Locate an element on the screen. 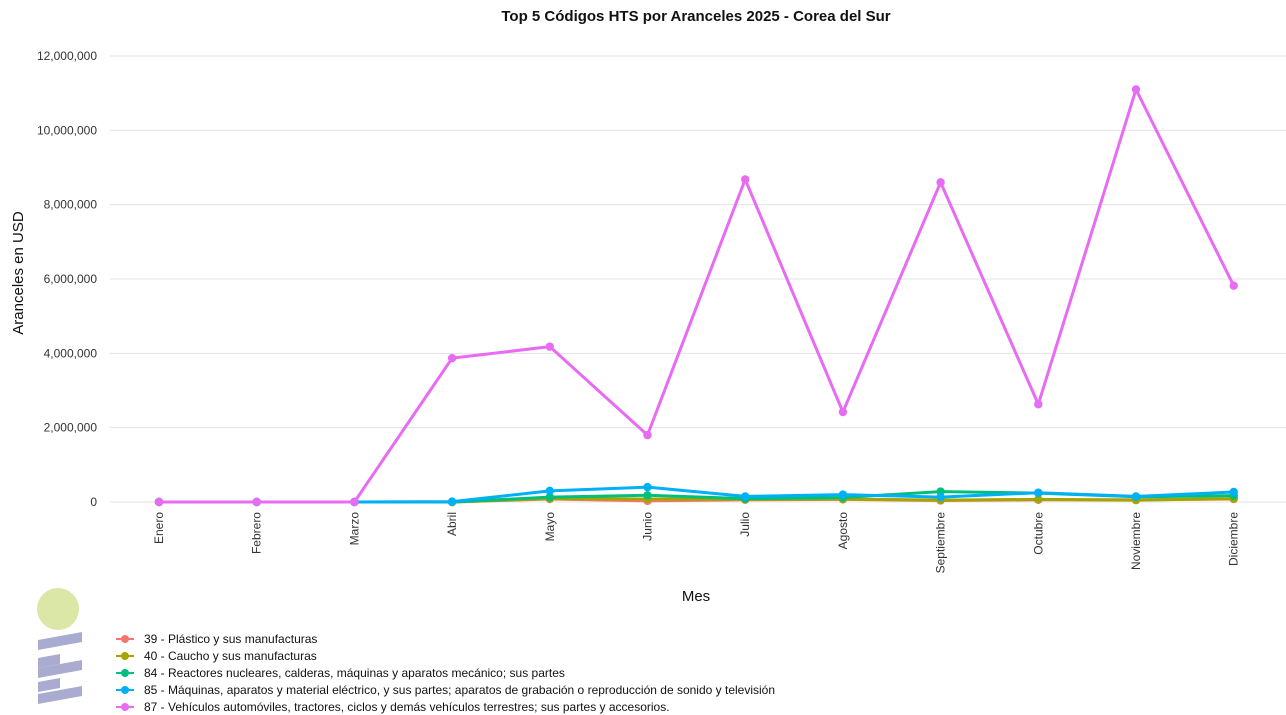 The image size is (1286, 715). x-tick-label: Diciembre is located at coordinates (1234, 539).